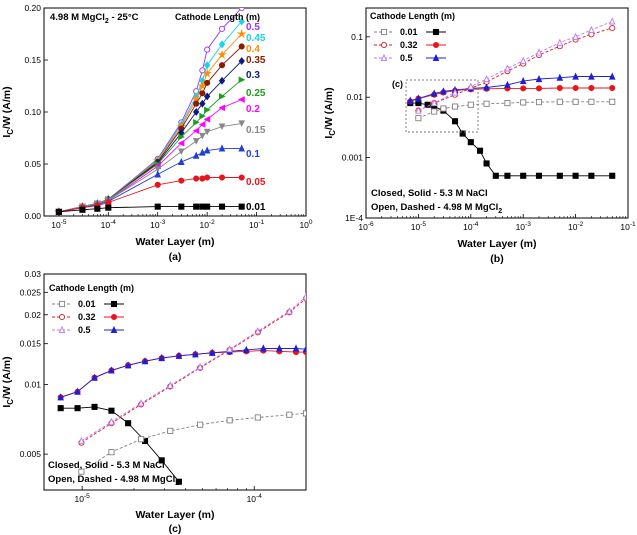  I want to click on panel-a-title: 4.98 M MgCl2 - 25°C, so click(94, 18).